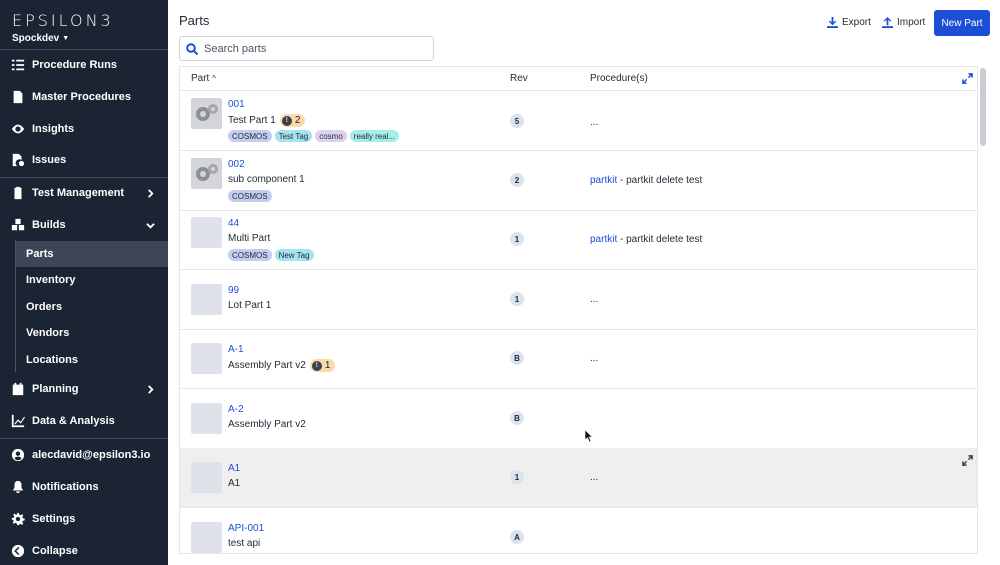  Describe the element at coordinates (18, 193) in the screenshot. I see `clipboard-icon` at that location.